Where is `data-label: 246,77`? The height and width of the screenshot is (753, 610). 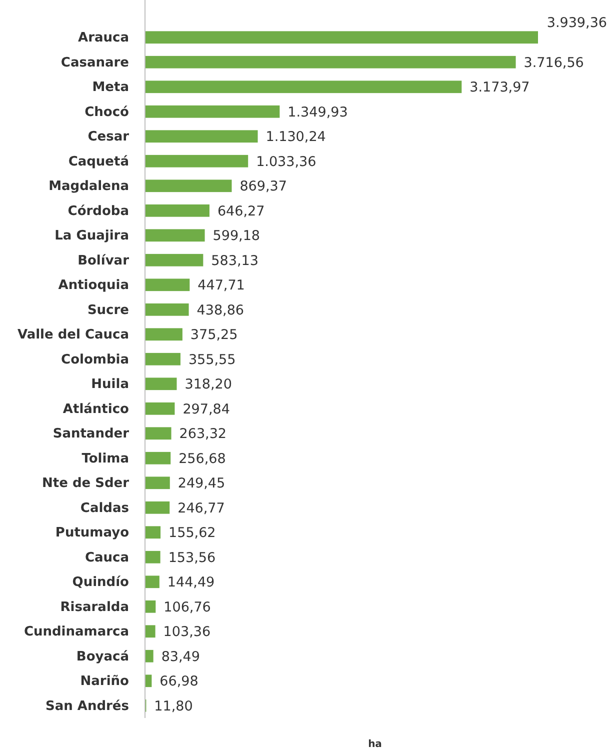 data-label: 246,77 is located at coordinates (201, 508).